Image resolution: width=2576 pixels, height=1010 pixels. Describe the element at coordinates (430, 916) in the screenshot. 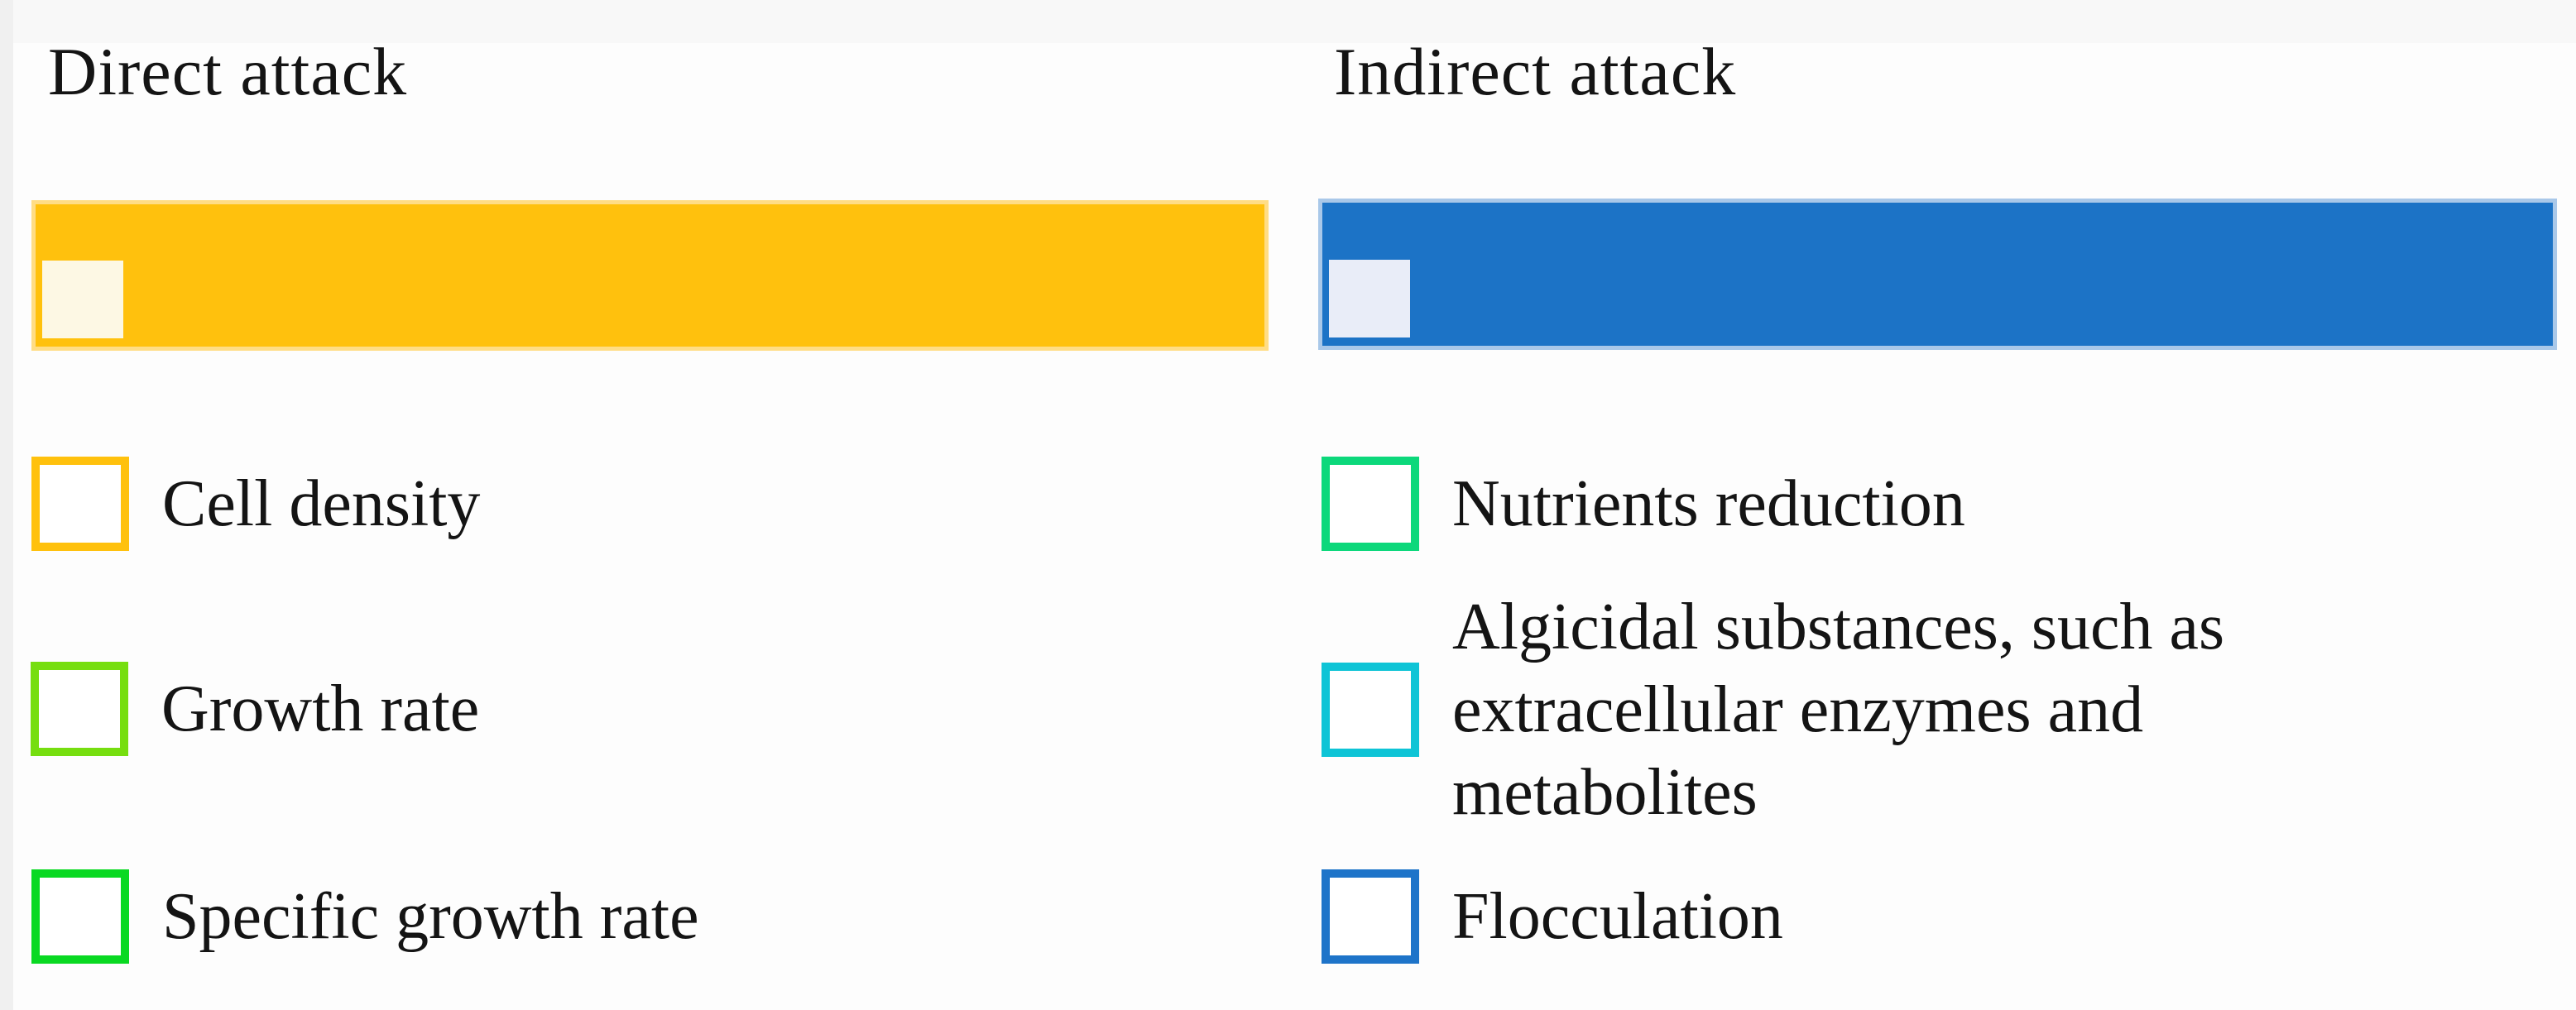

I see `specific-growth-rate-label: Specific growth rate` at that location.